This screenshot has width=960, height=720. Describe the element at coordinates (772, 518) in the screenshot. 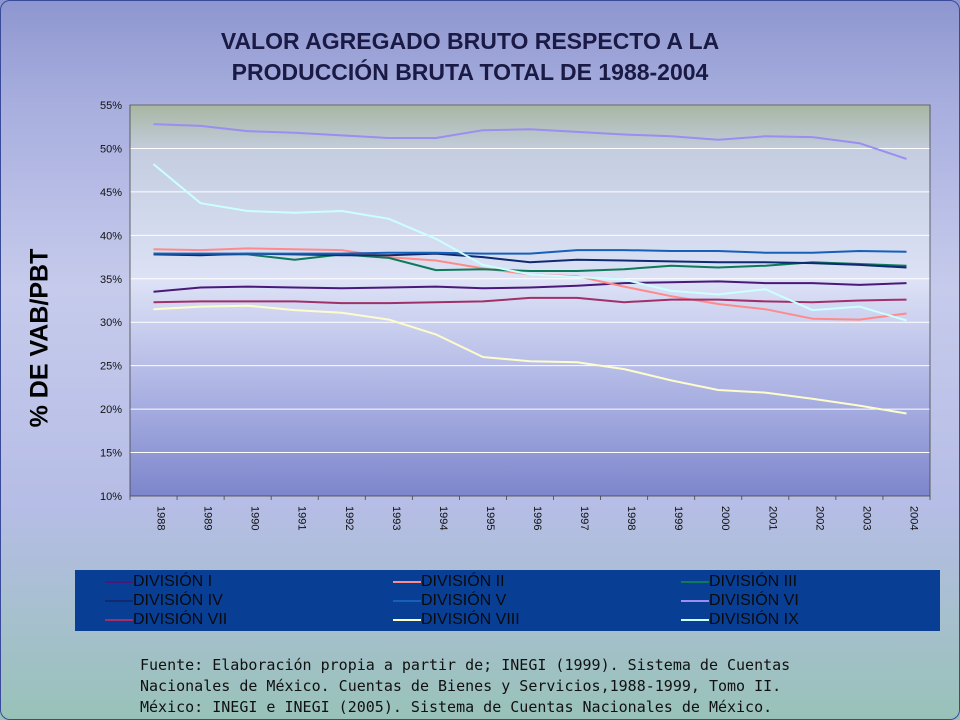

I see `x-tick-label: 2001` at that location.